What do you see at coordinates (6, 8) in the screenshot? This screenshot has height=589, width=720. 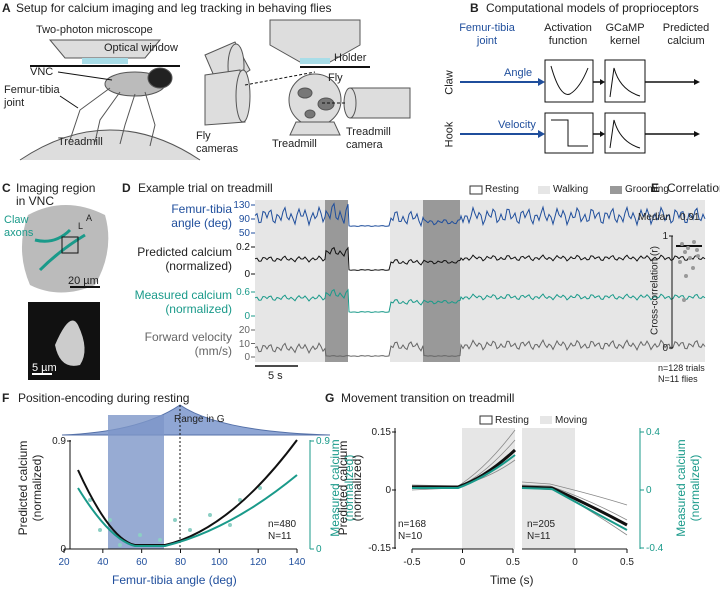 I see `panel-label: A` at bounding box center [6, 8].